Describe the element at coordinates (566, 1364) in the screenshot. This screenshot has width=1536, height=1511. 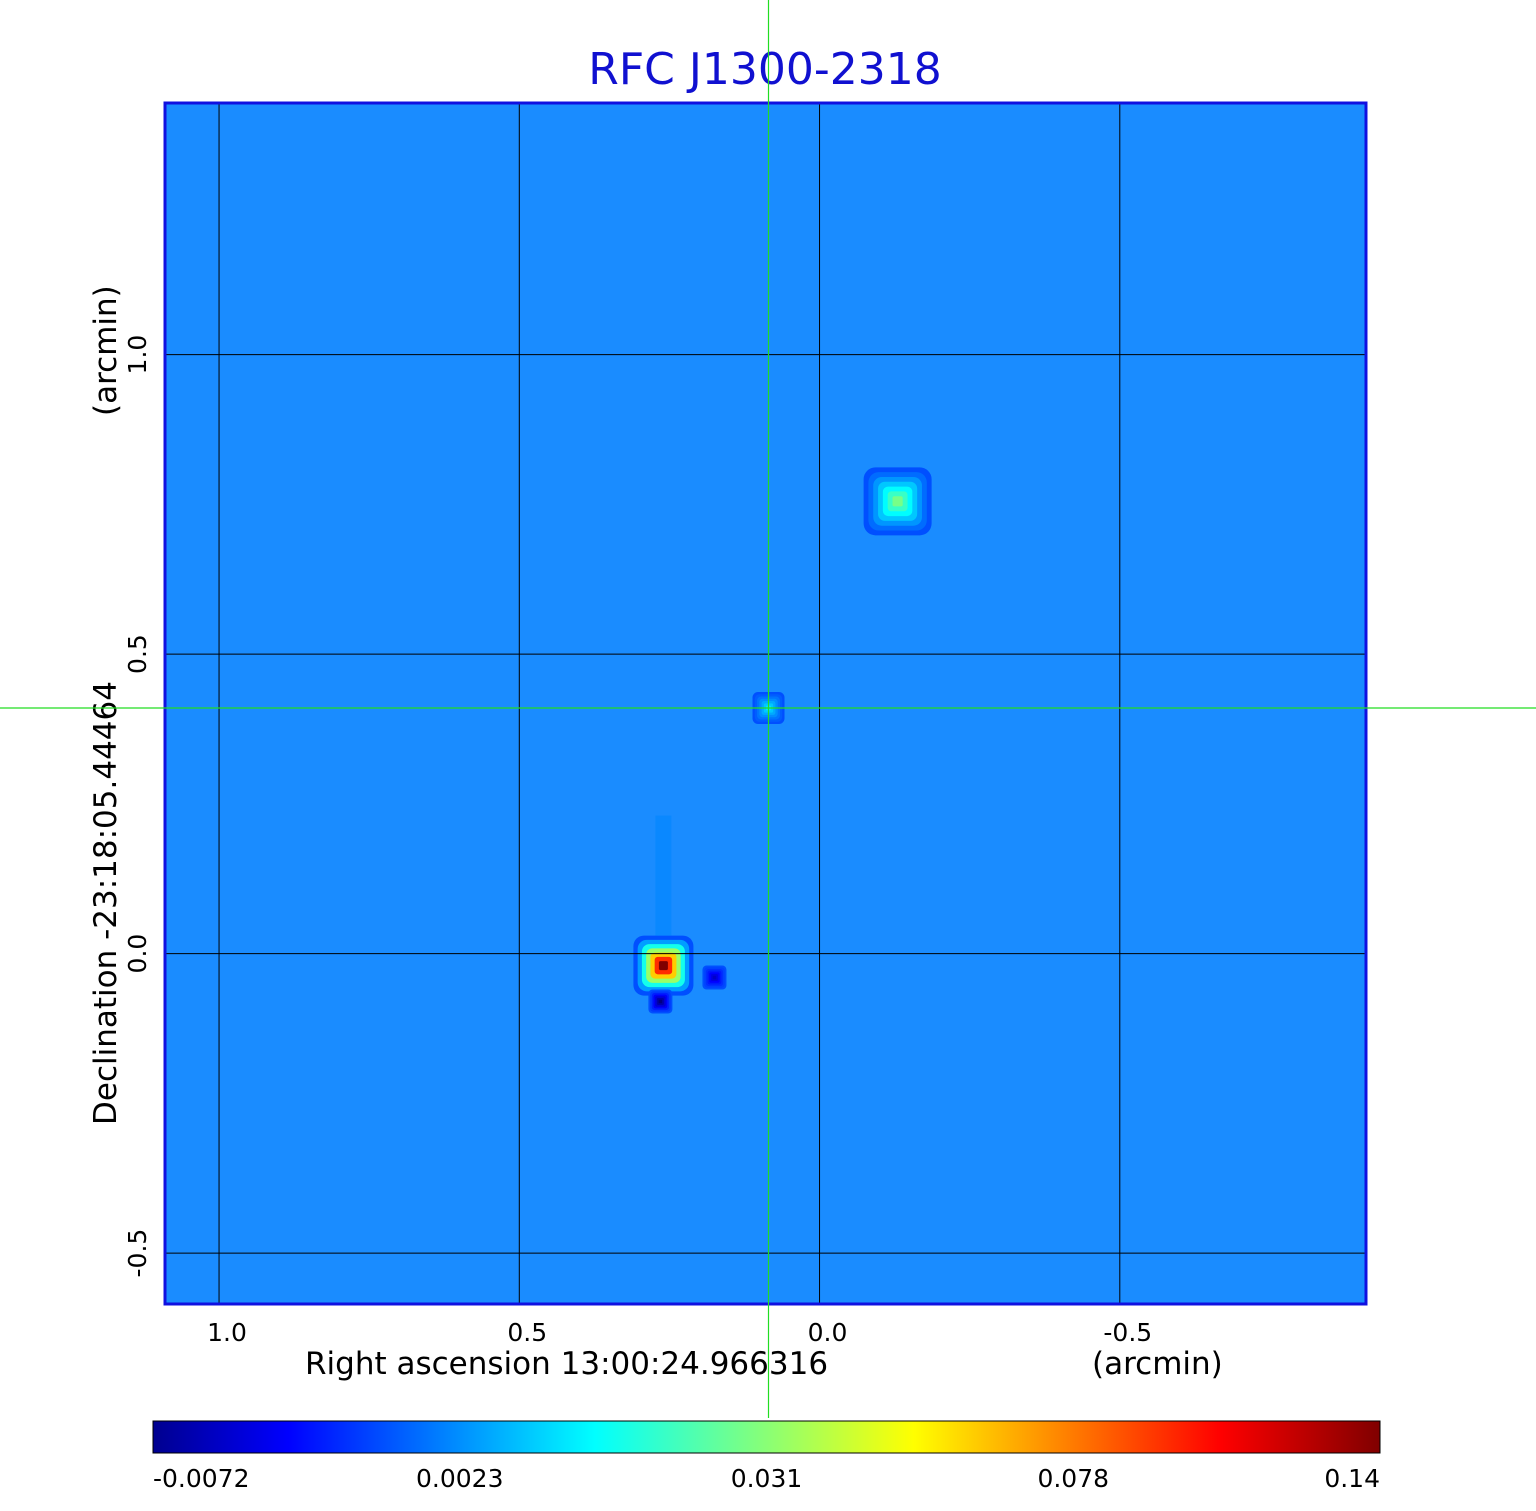
I see `x-axis-label: Right ascension 13:00:24.966316` at that location.